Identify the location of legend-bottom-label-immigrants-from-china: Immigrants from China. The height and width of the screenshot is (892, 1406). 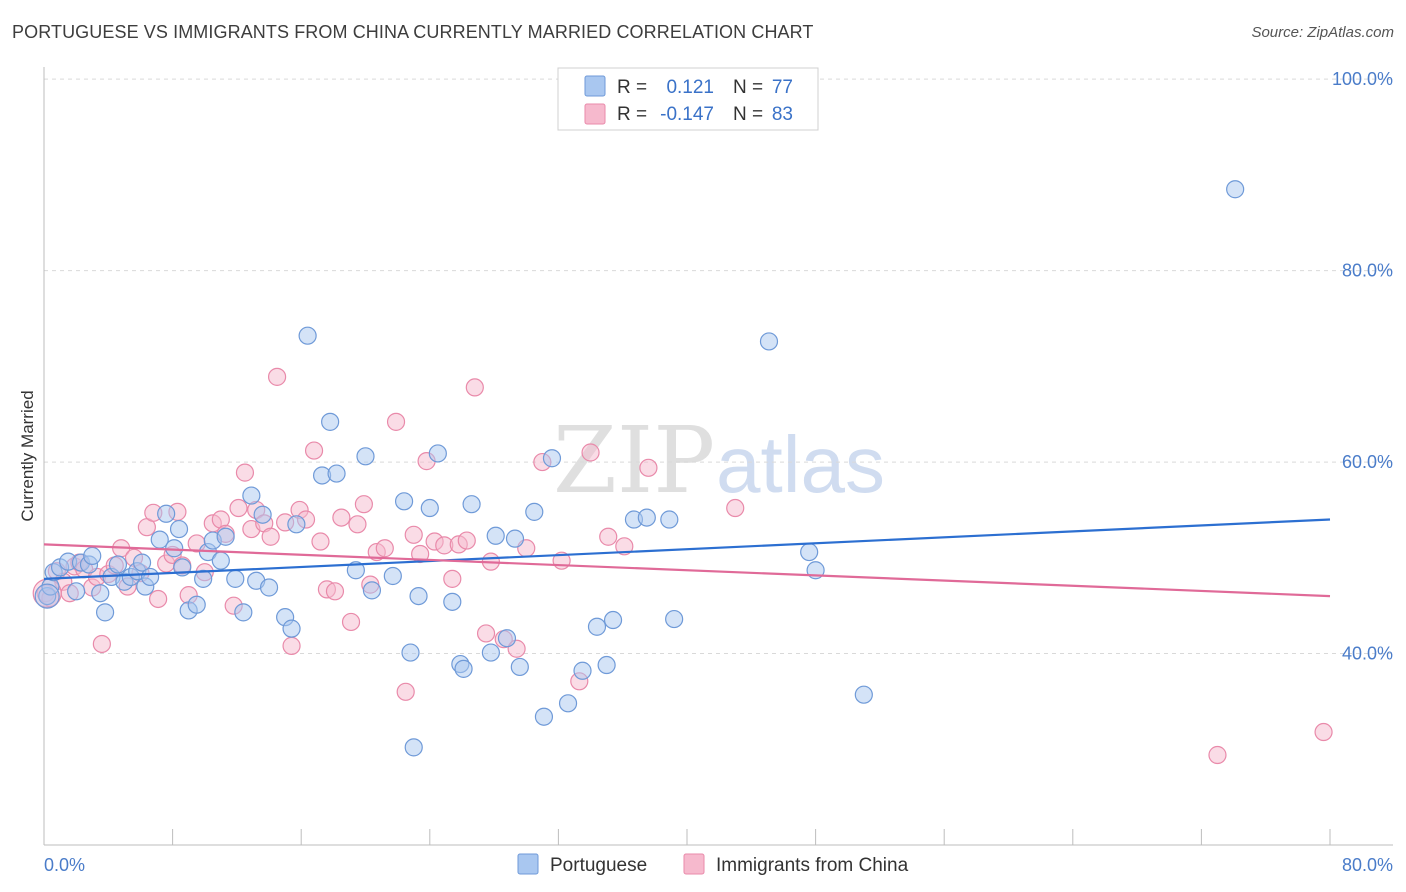
(812, 865).